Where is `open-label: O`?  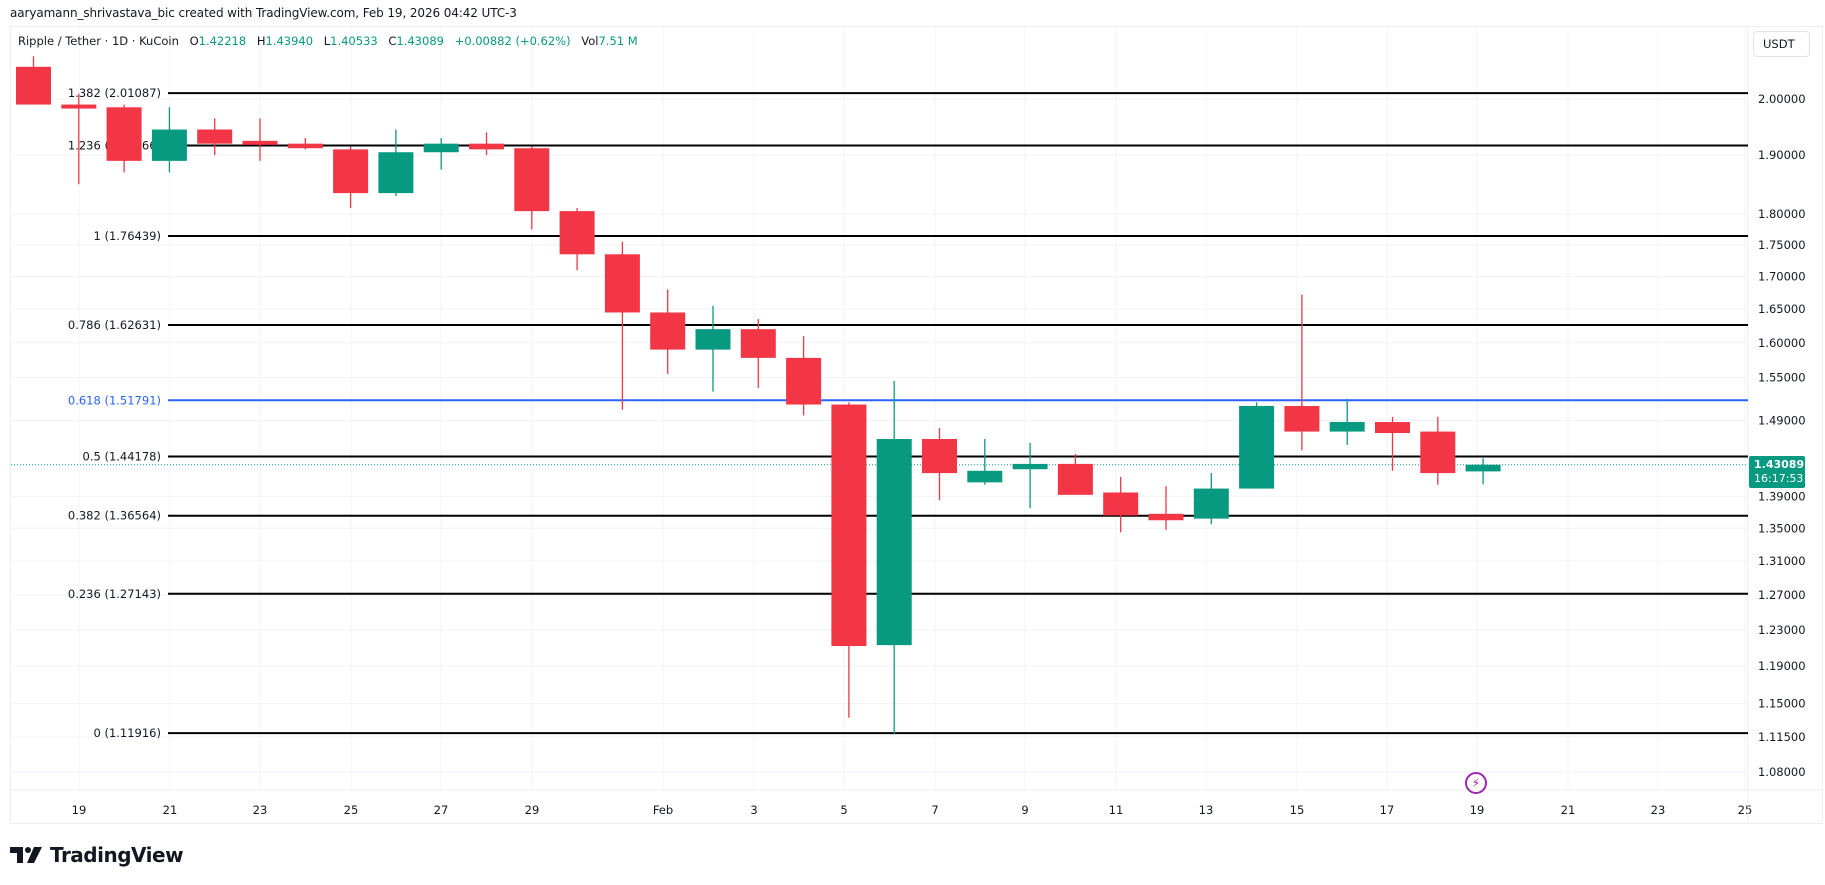 open-label: O is located at coordinates (194, 41).